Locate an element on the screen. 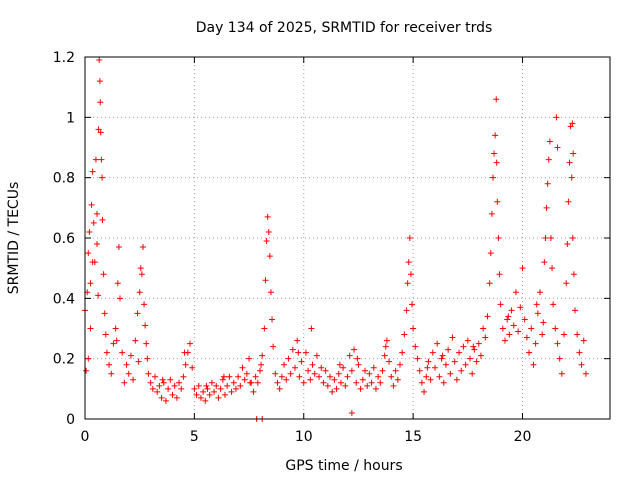  x-tick-label: 10 is located at coordinates (304, 437).